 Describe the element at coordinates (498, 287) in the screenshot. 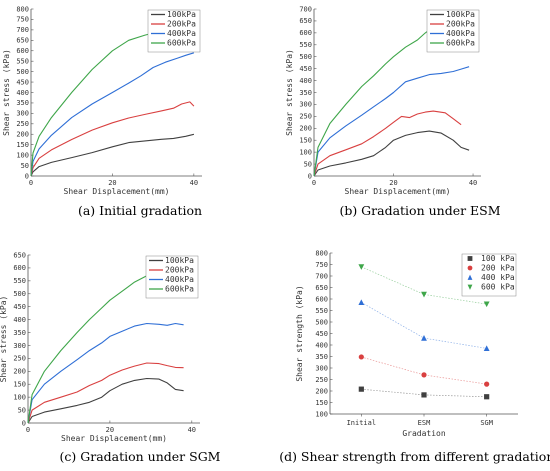

I see `legend-label: 600 kPa` at that location.